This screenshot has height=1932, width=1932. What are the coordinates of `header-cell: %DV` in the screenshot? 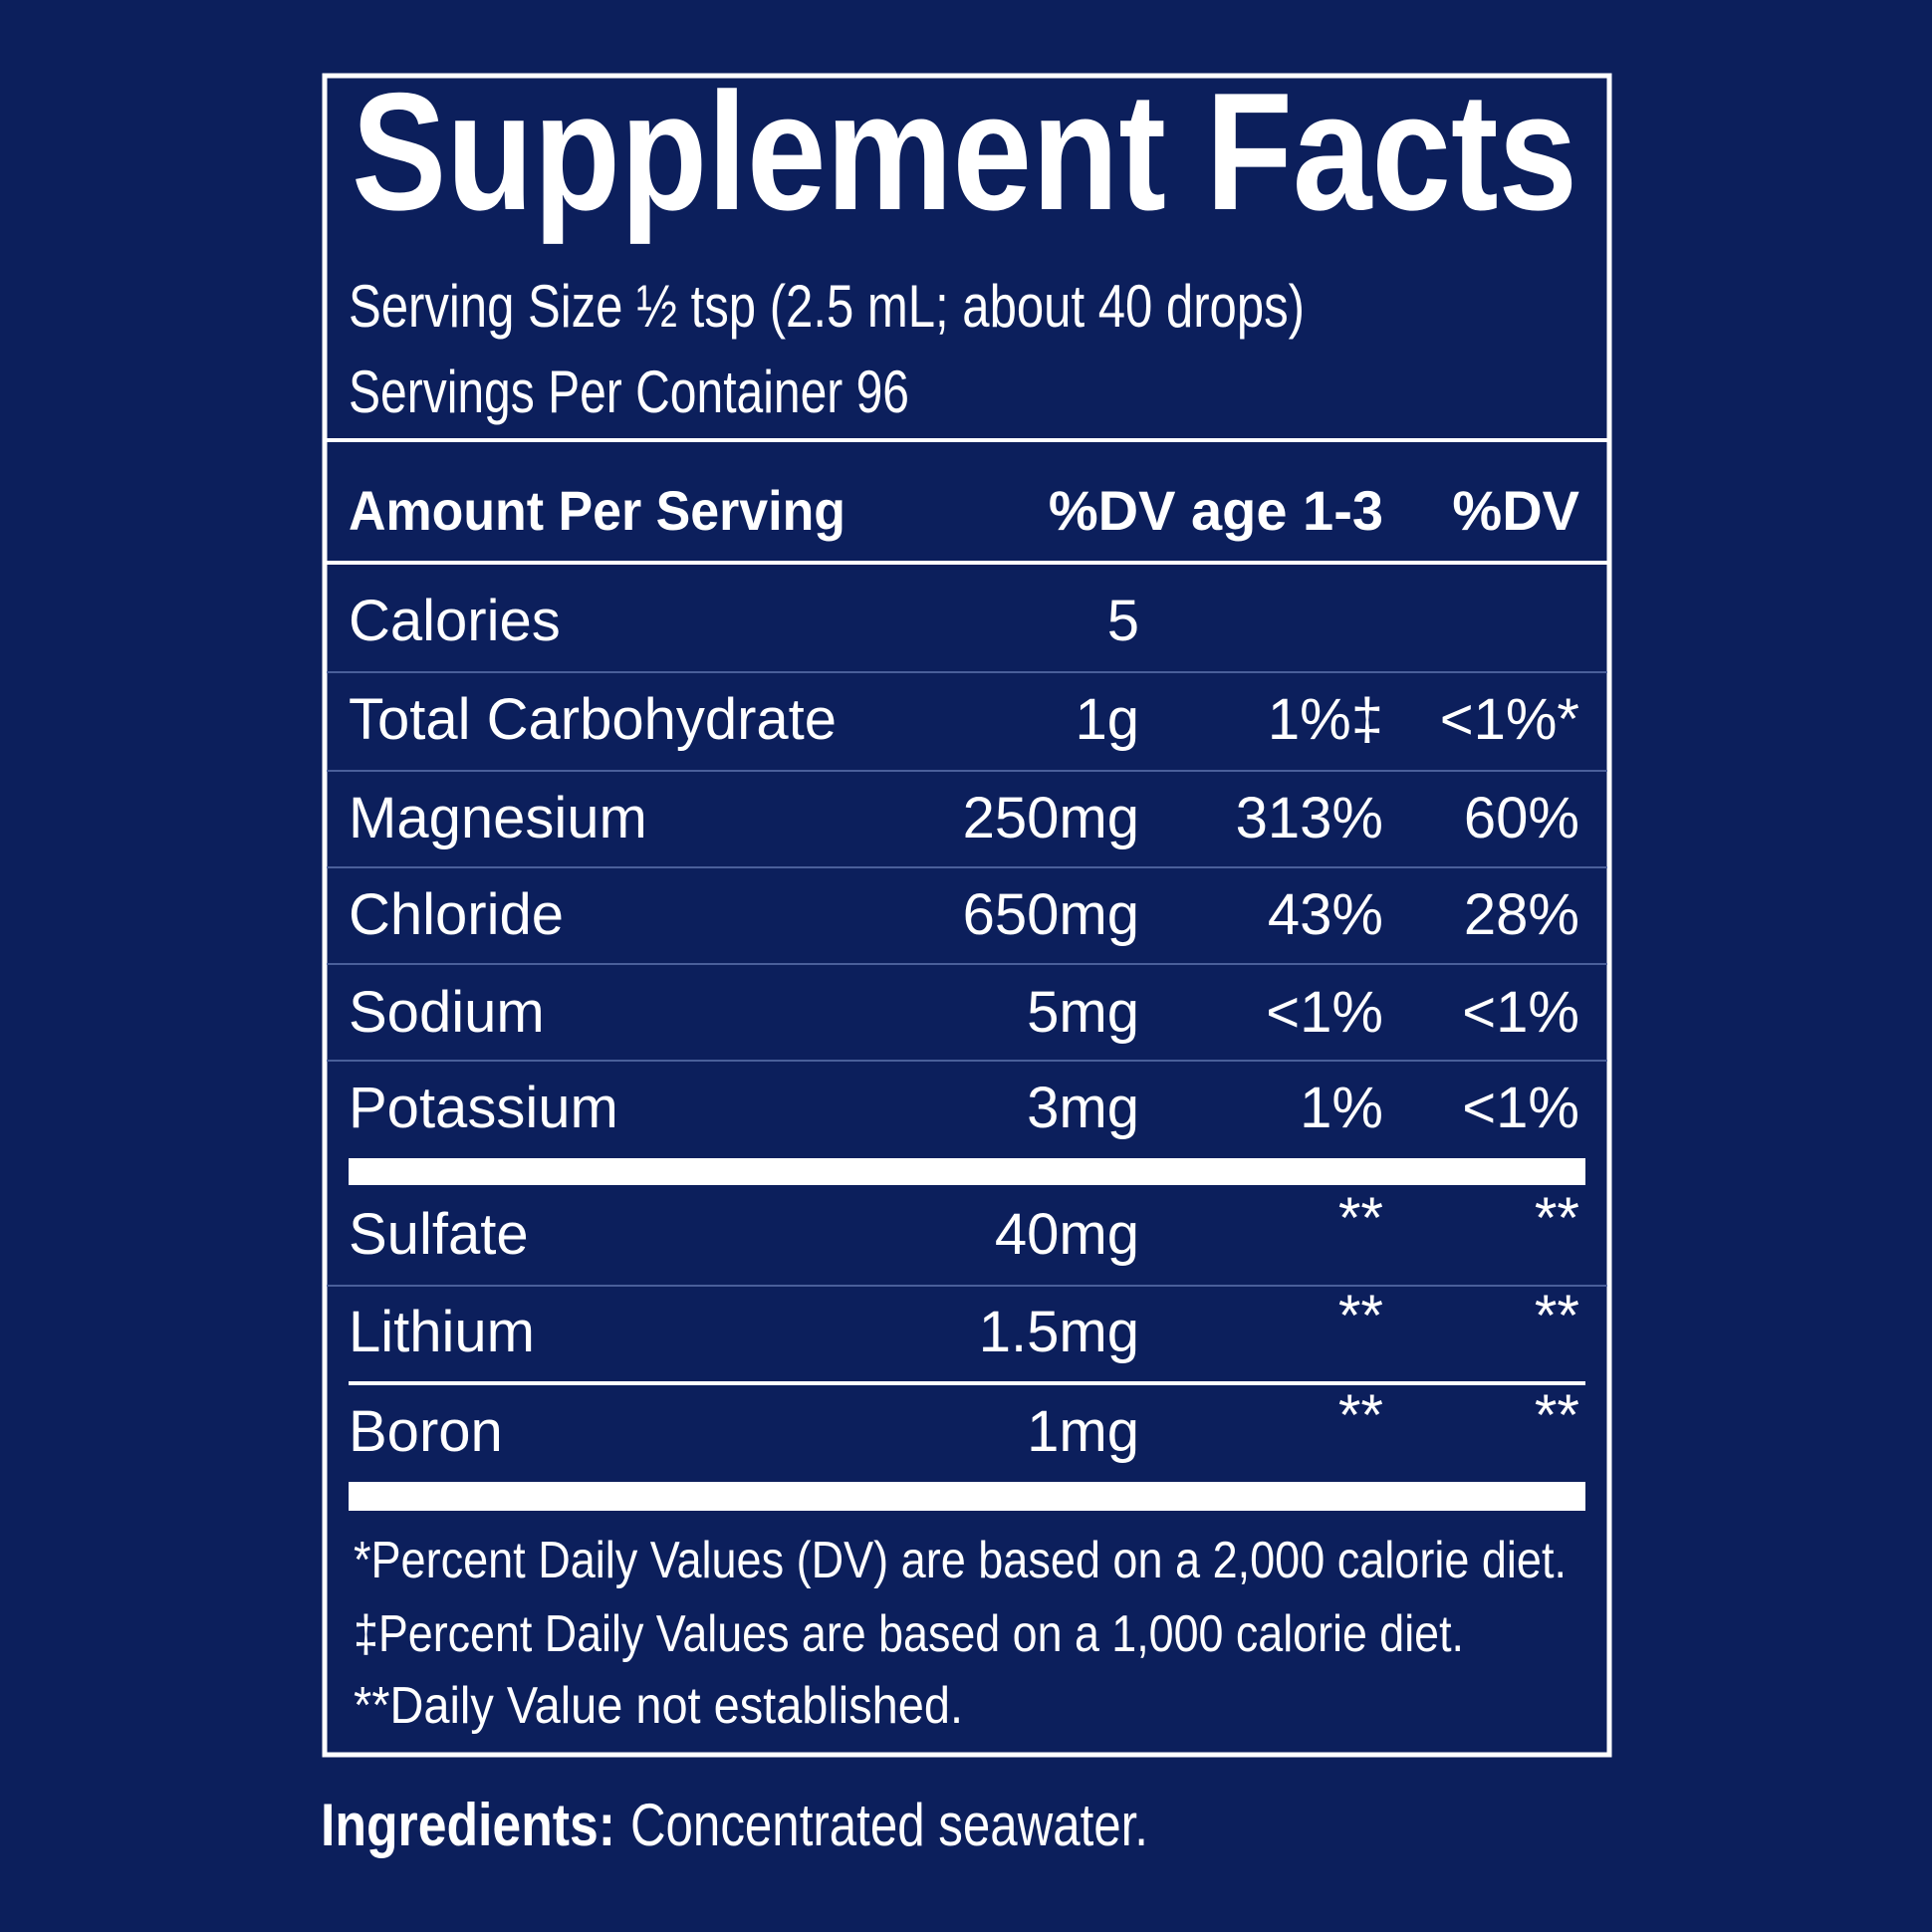 It's located at (1516, 511).